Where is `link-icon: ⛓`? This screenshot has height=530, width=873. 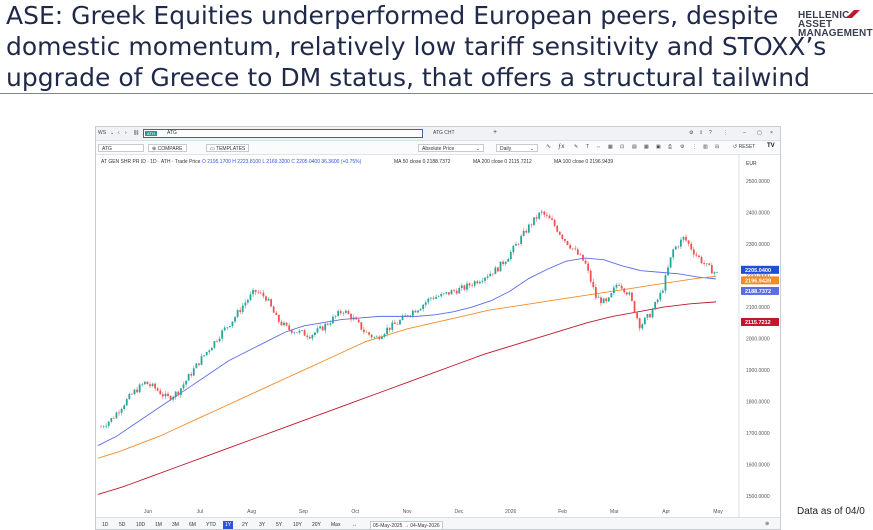 link-icon: ⛓ is located at coordinates (136, 133).